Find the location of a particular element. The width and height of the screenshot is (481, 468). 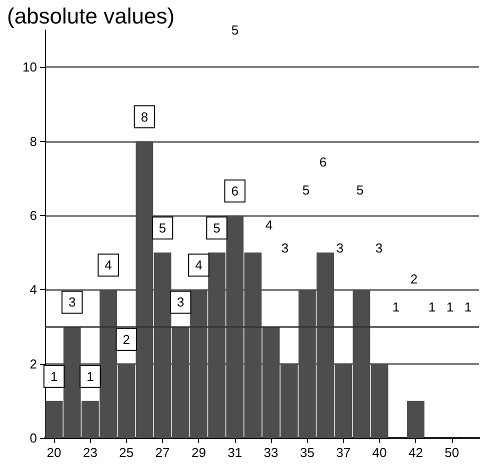

y-tick-label: 10 is located at coordinates (29, 67).